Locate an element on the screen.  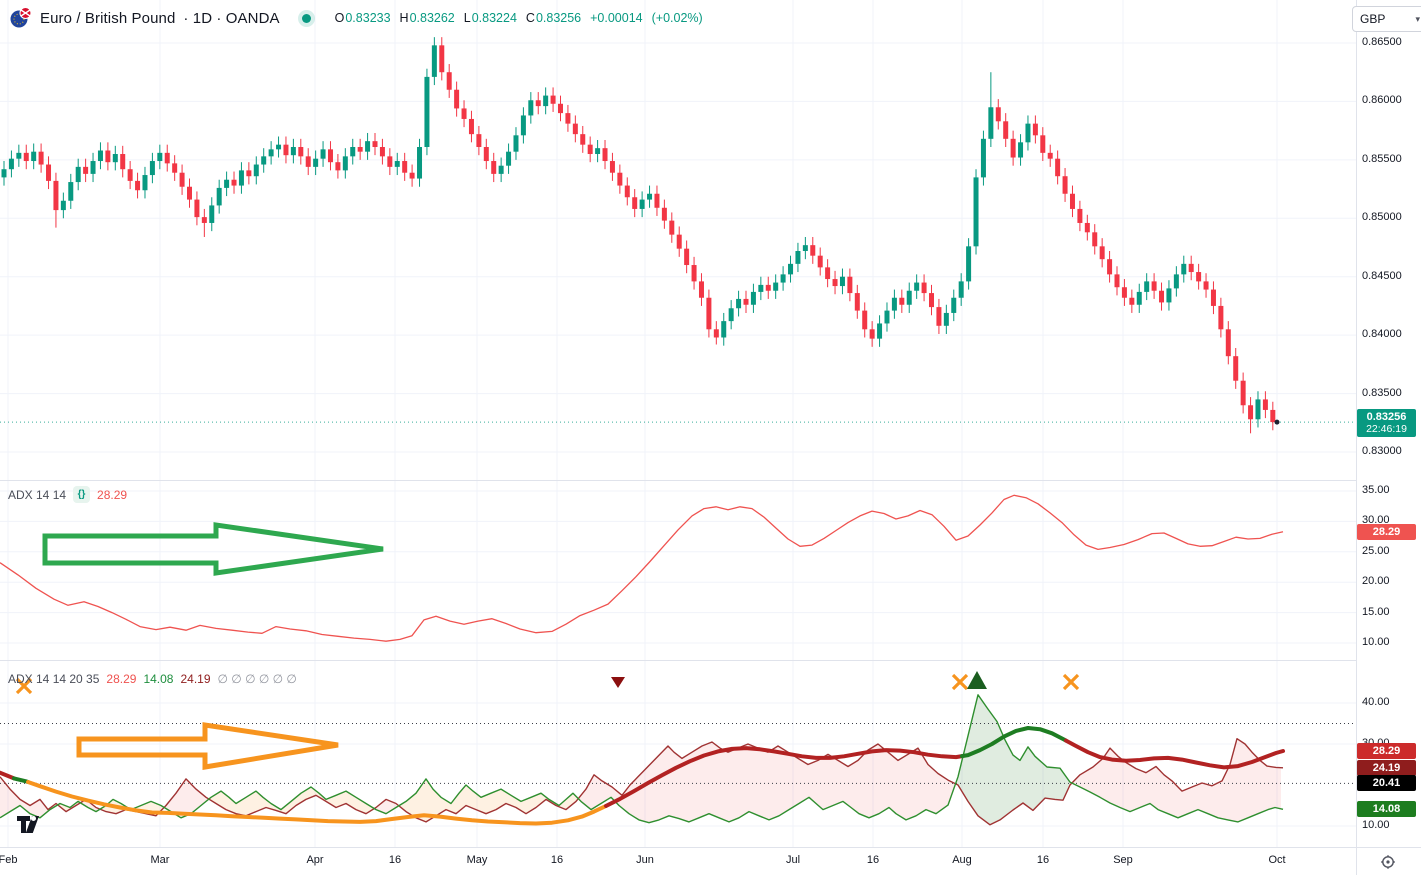
high-value: 0.83262 is located at coordinates (432, 18).